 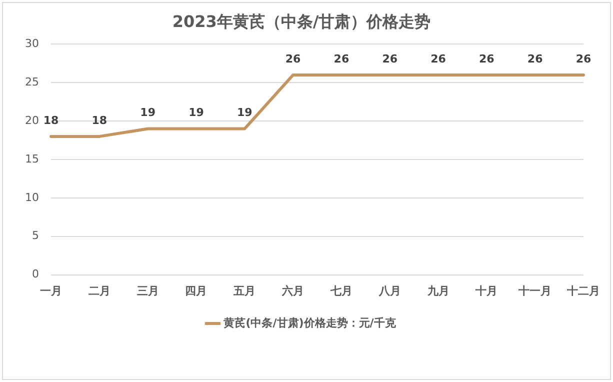 What do you see at coordinates (292, 291) in the screenshot?
I see `x-tick-label: 六月` at bounding box center [292, 291].